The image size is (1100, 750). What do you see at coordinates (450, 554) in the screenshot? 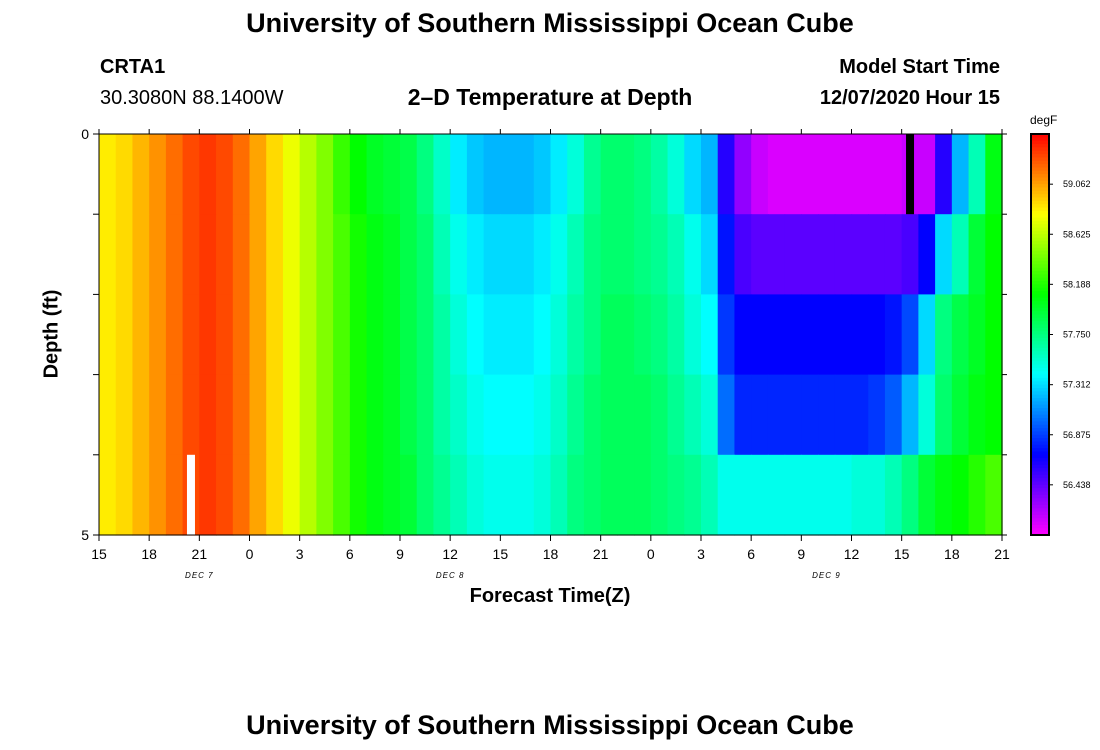
I see `x-tick-label: 12` at bounding box center [450, 554].